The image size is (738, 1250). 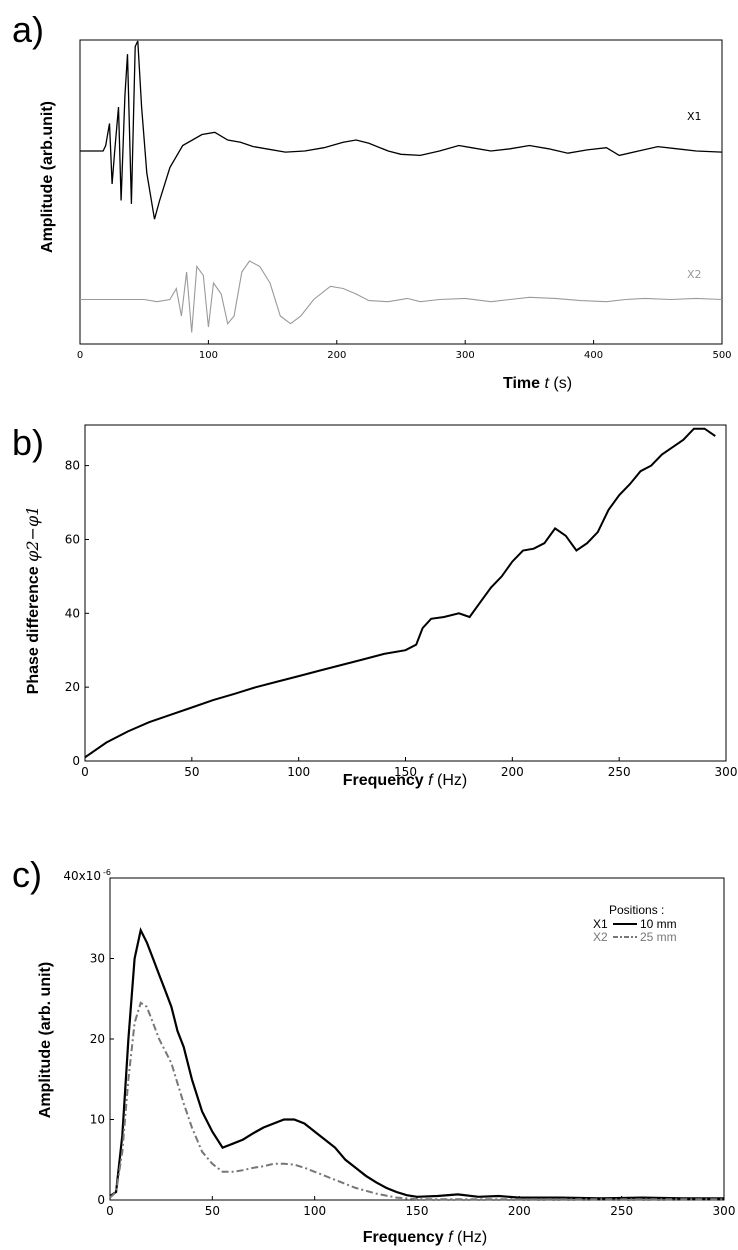 I want to click on x-axis-label-c: Frequency f (Hz), so click(x=425, y=1237).